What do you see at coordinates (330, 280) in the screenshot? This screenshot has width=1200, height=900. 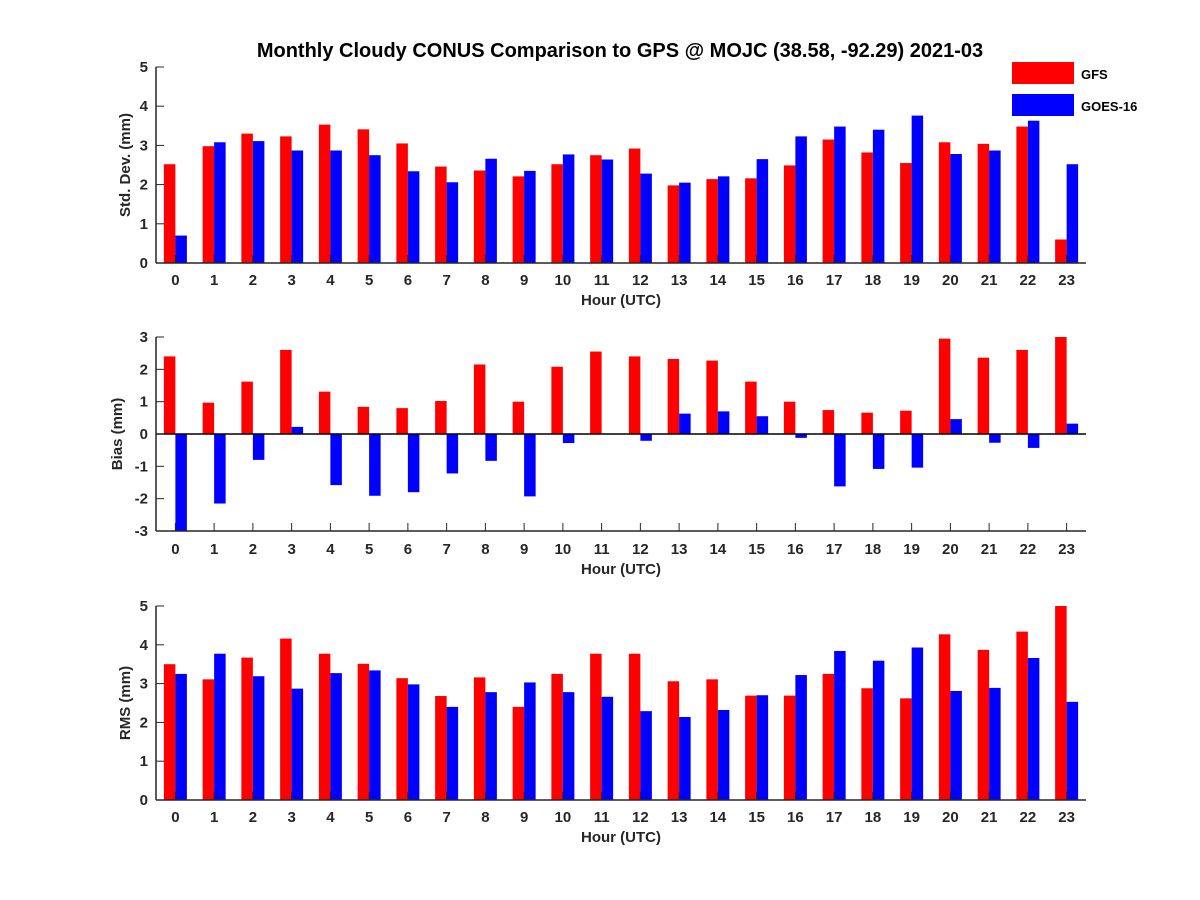 I see `x-tick-label: 4` at bounding box center [330, 280].